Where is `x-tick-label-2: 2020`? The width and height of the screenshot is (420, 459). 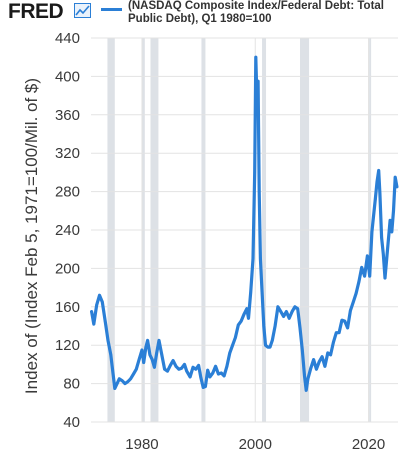 x-tick-label-2: 2020 is located at coordinates (368, 444).